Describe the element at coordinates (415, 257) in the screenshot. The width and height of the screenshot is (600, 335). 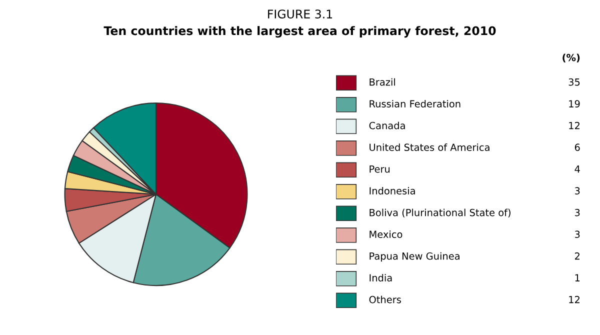
I see `legend-label: Papua New Guinea` at that location.